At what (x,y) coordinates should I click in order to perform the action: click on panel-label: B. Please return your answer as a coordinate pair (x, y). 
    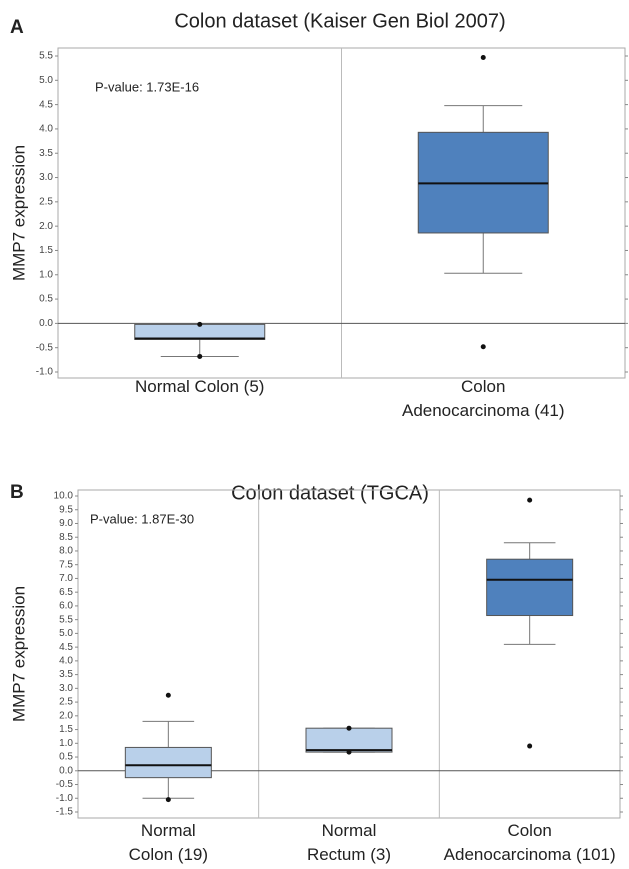
    Looking at the image, I should click on (17, 492).